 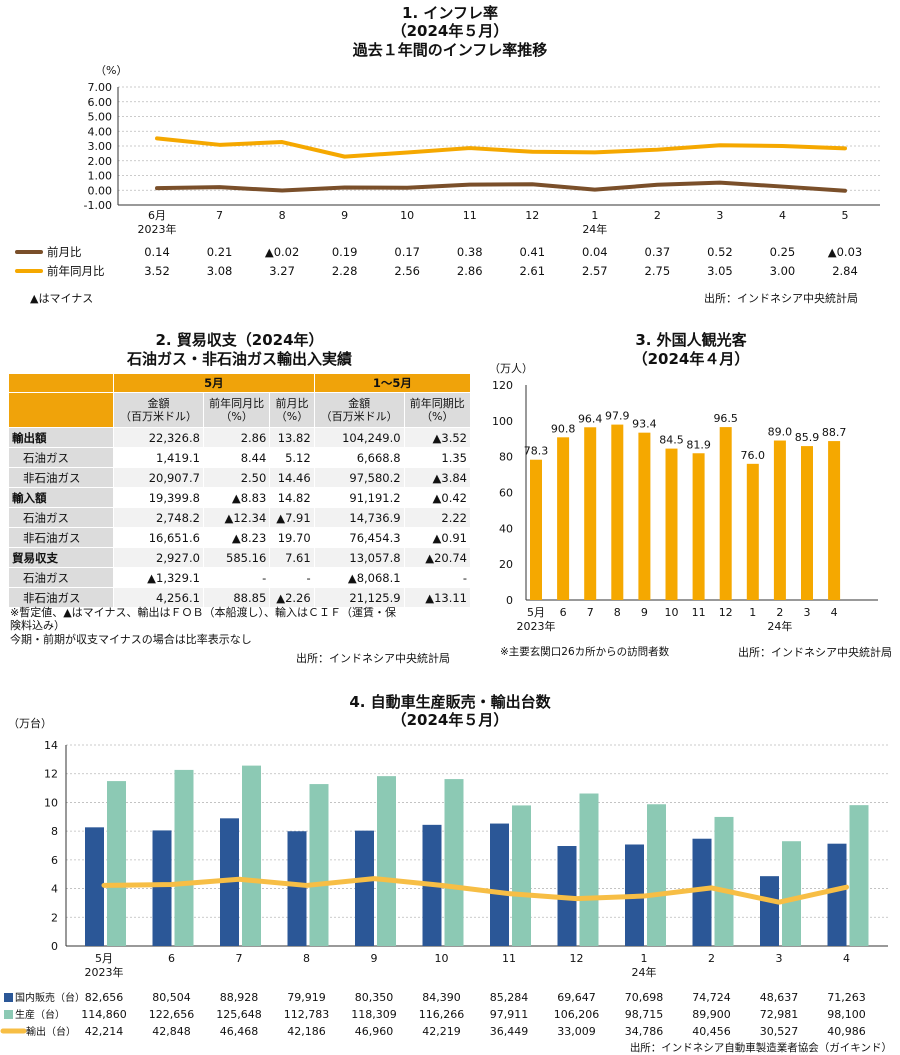 I want to click on col-header-yoy-ytd: 前年同期比 （%）, so click(x=437, y=410).